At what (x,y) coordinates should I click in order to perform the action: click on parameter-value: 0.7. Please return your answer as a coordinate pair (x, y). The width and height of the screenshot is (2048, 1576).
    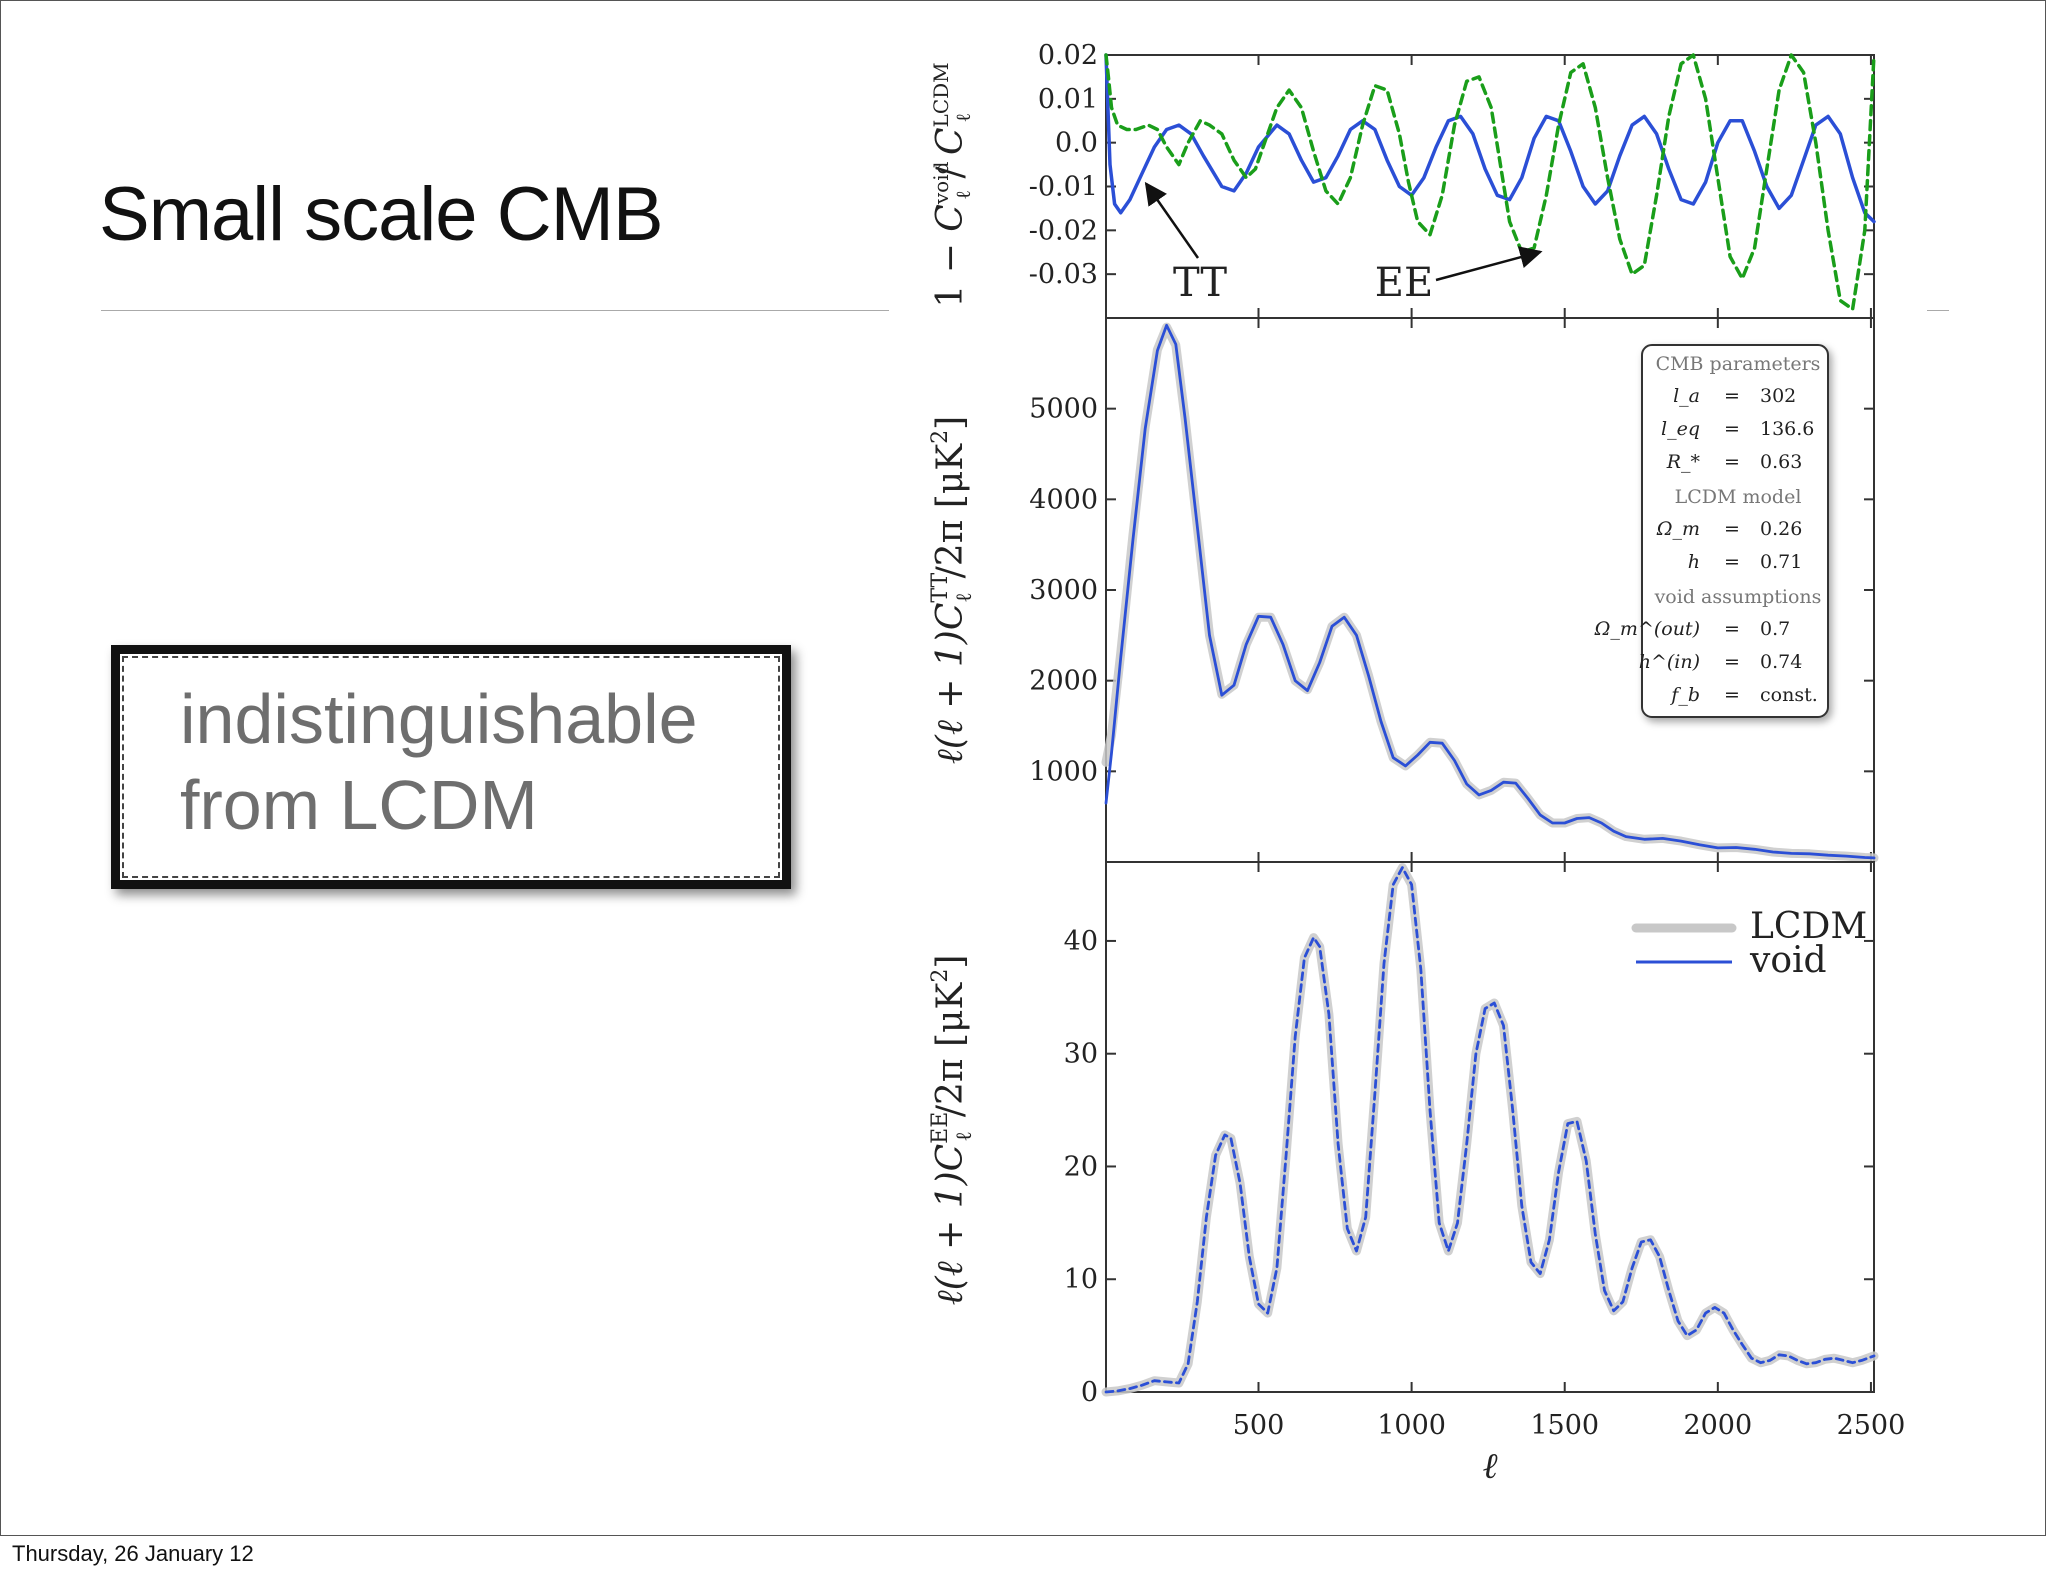
    Looking at the image, I should click on (1775, 629).